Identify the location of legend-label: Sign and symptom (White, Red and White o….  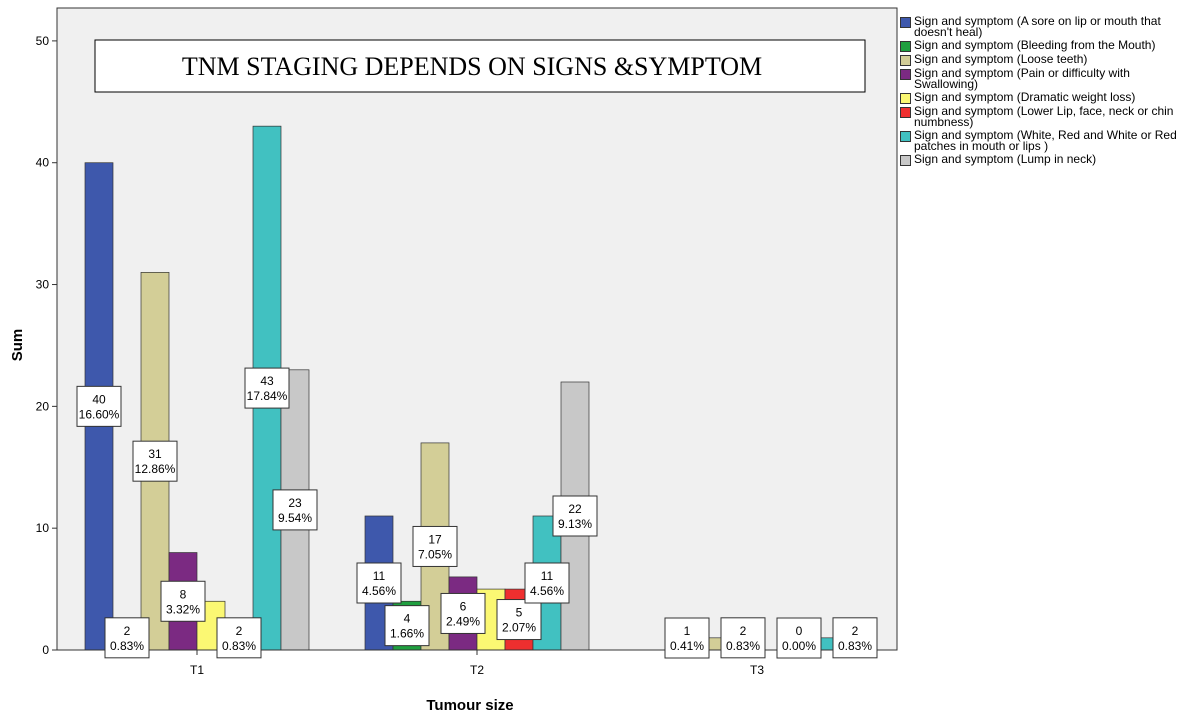
(1045, 140).